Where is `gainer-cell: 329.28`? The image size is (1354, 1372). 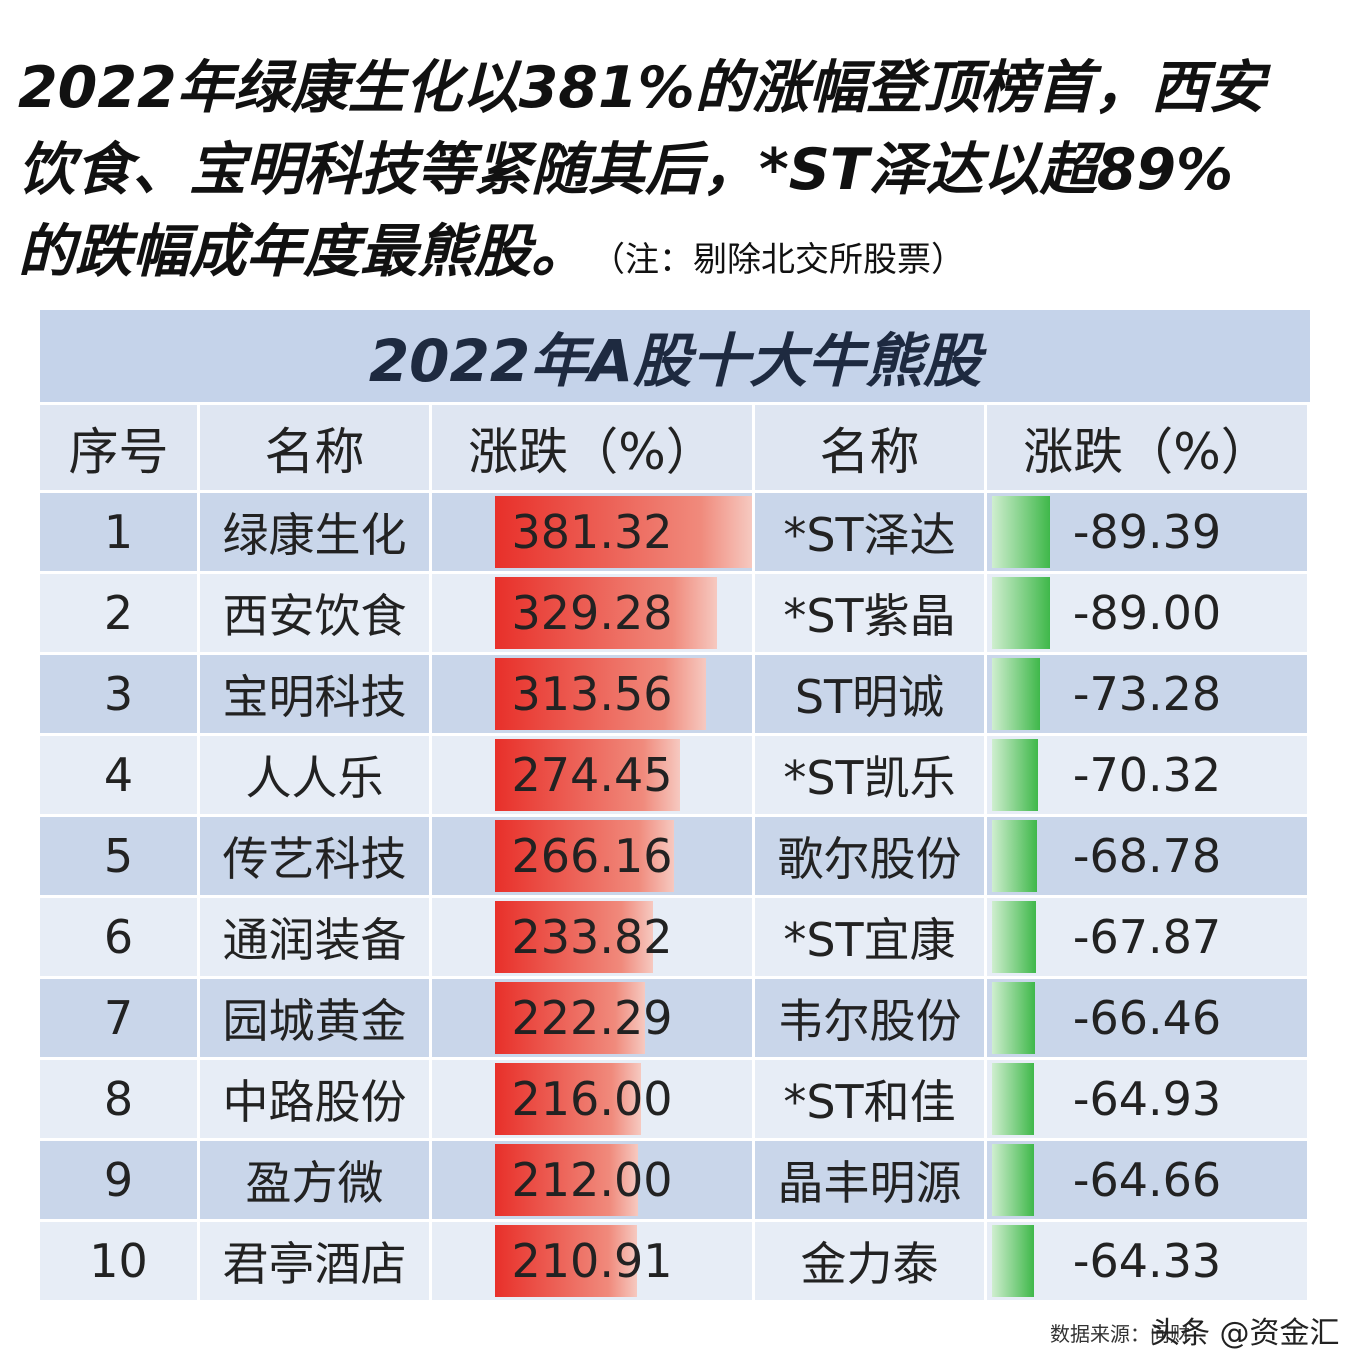 gainer-cell: 329.28 is located at coordinates (593, 611).